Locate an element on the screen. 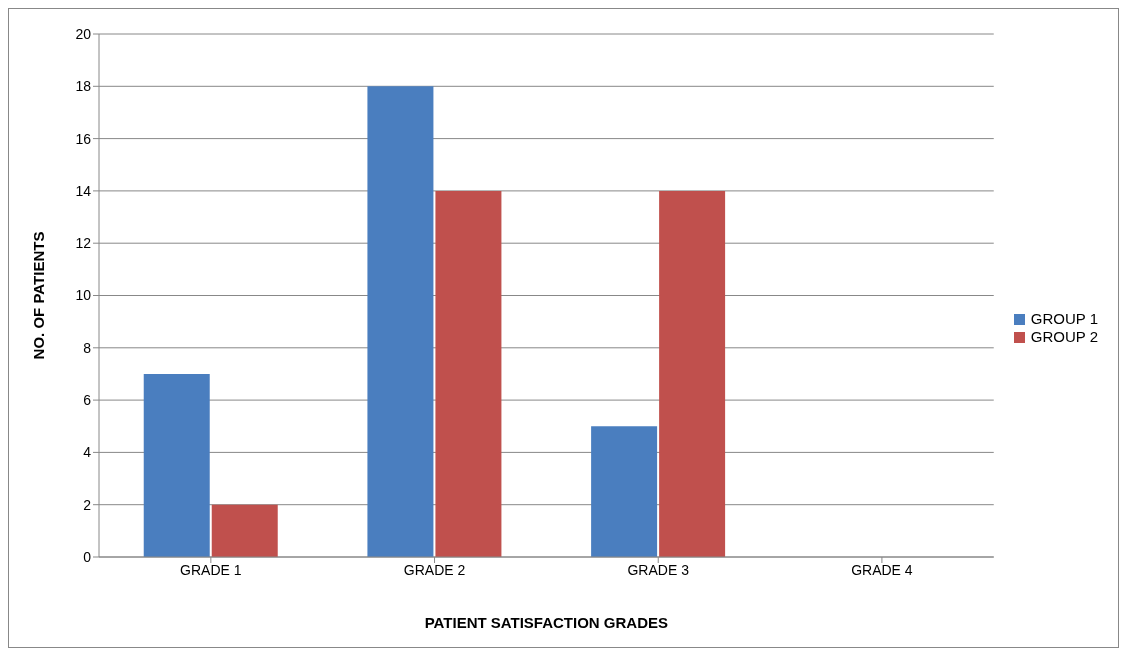 The width and height of the screenshot is (1127, 656). x-tick-label: GRADE 4 is located at coordinates (882, 569).